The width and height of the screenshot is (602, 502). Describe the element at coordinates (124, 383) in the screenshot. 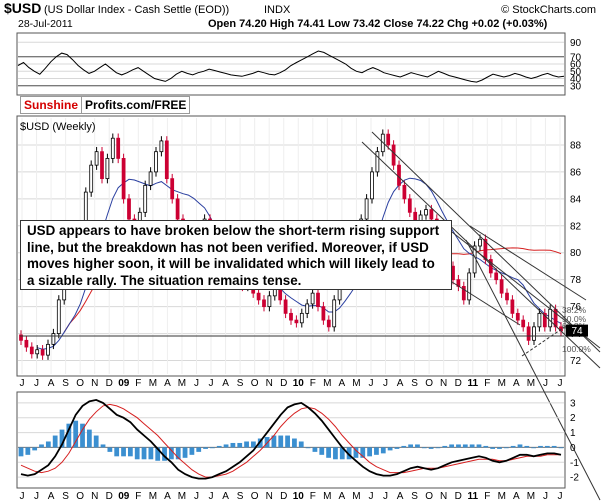

I see `x-tick-label: 09` at that location.